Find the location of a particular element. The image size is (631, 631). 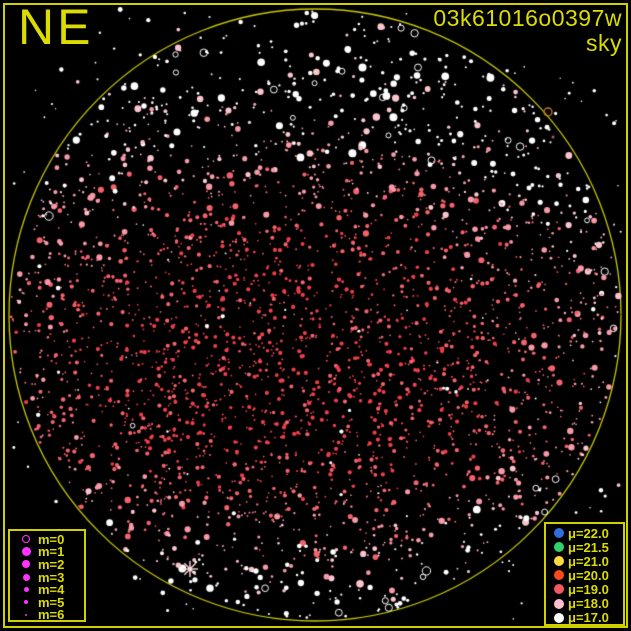

legend-row: μ=21.5 is located at coordinates (586, 547).